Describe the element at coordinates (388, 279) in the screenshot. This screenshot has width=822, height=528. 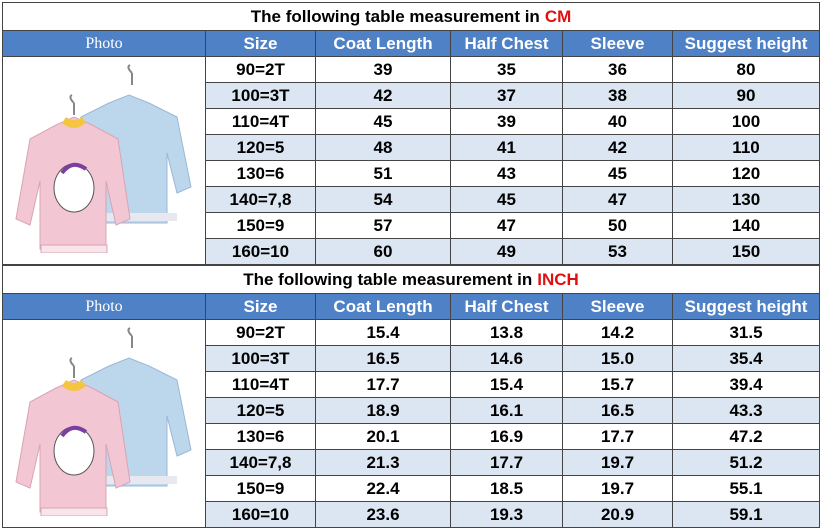
I see `title-text: The following table measurement in` at that location.